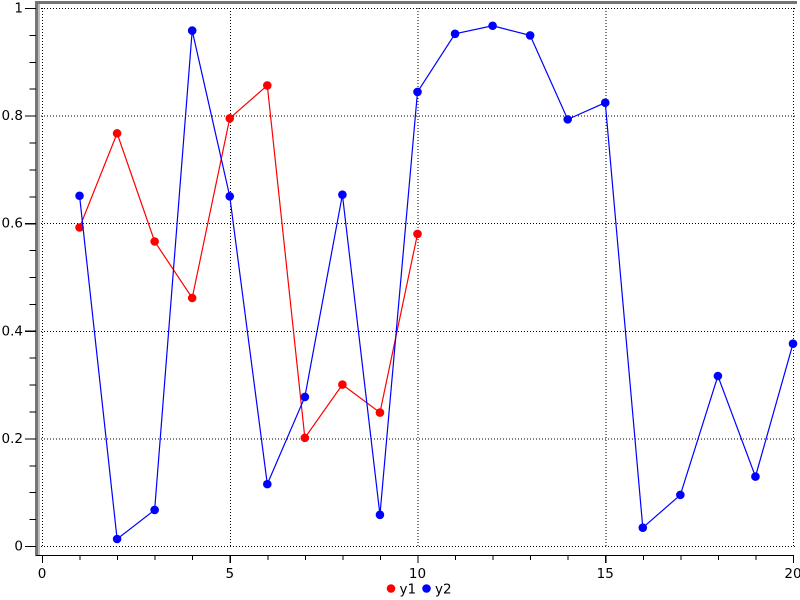  I want to click on x-tick-label: 20, so click(792, 574).